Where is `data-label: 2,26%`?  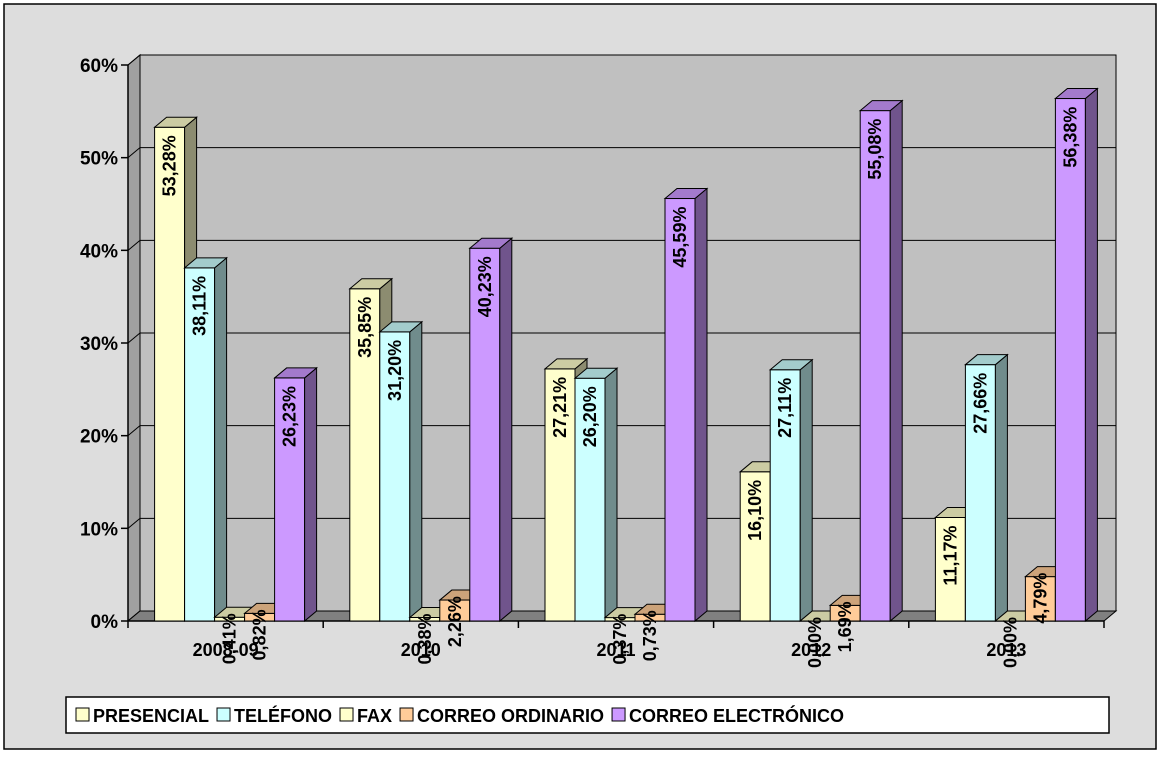 data-label: 2,26% is located at coordinates (455, 621).